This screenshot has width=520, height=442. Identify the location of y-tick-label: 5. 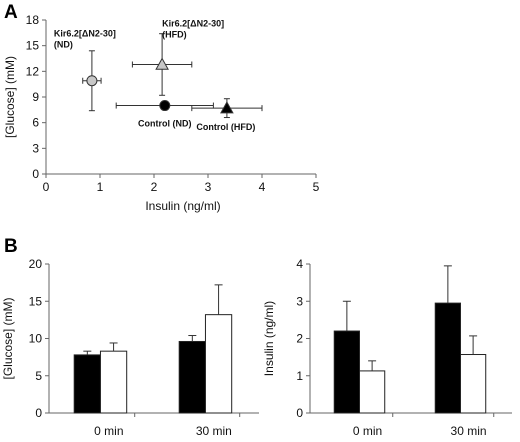
(38, 376).